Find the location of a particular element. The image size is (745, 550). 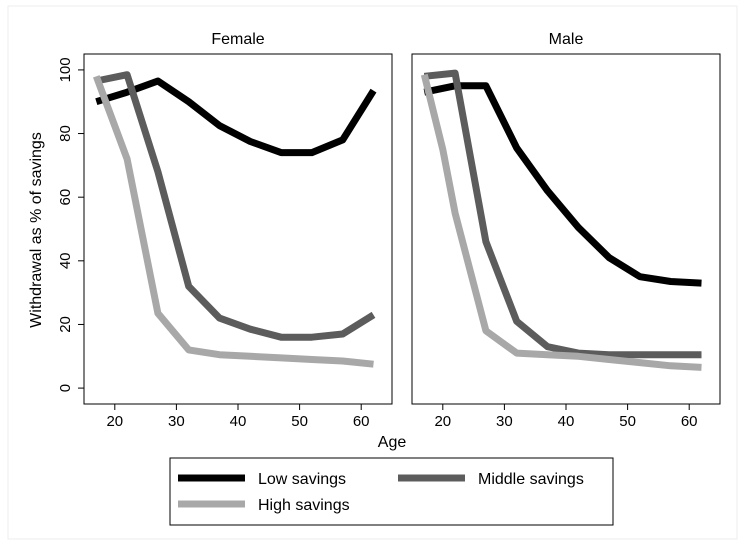

series-line-male-low-savings is located at coordinates (562, 184).